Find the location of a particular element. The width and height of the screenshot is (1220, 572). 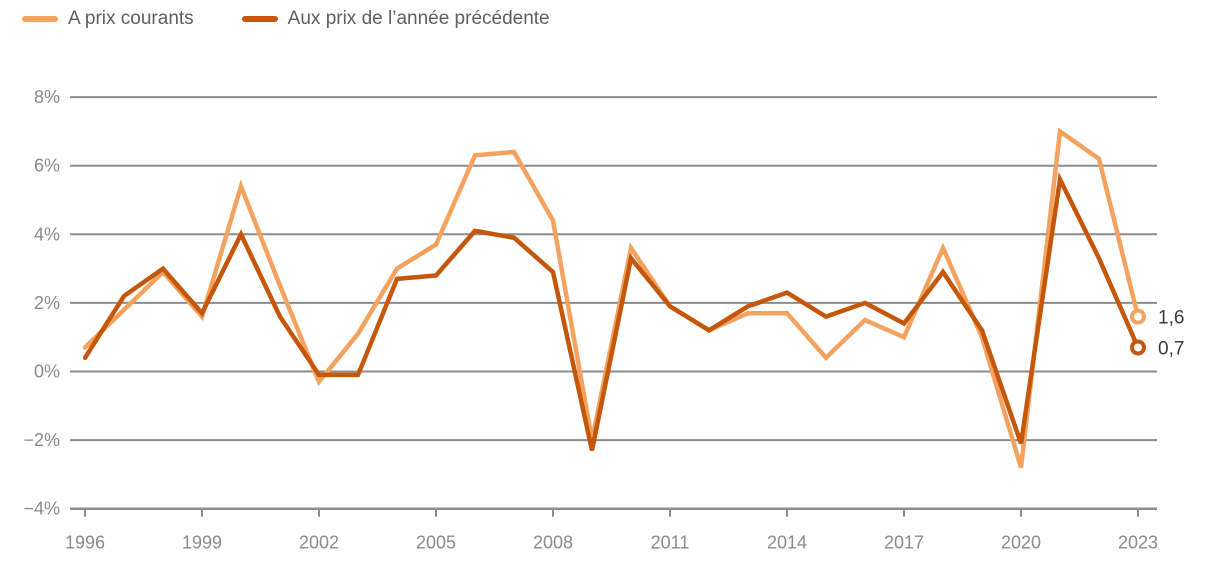

x-tick-label: 2011 is located at coordinates (670, 543).